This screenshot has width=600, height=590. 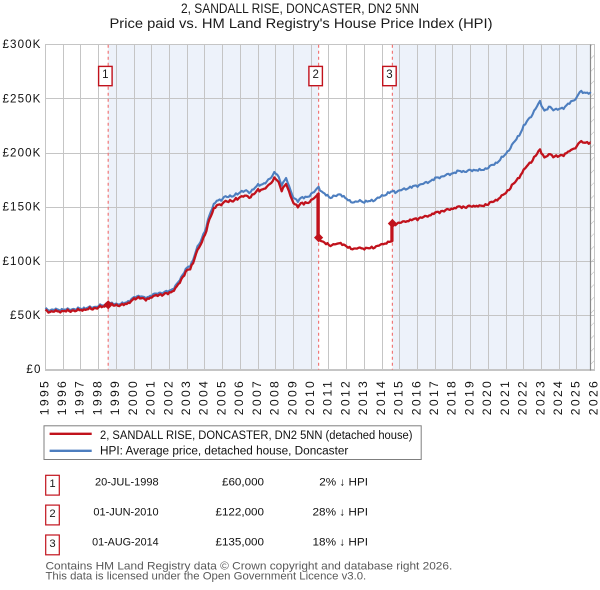 I want to click on svg-text: 18% ↓ HPI, so click(x=341, y=542).